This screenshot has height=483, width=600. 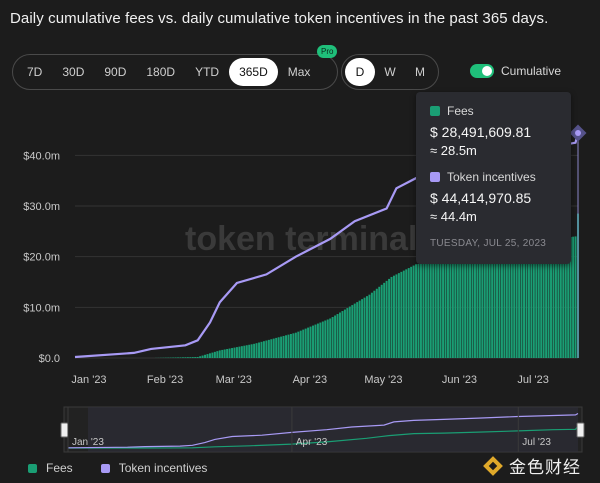 What do you see at coordinates (64, 430) in the screenshot?
I see `navigator-left-handle` at bounding box center [64, 430].